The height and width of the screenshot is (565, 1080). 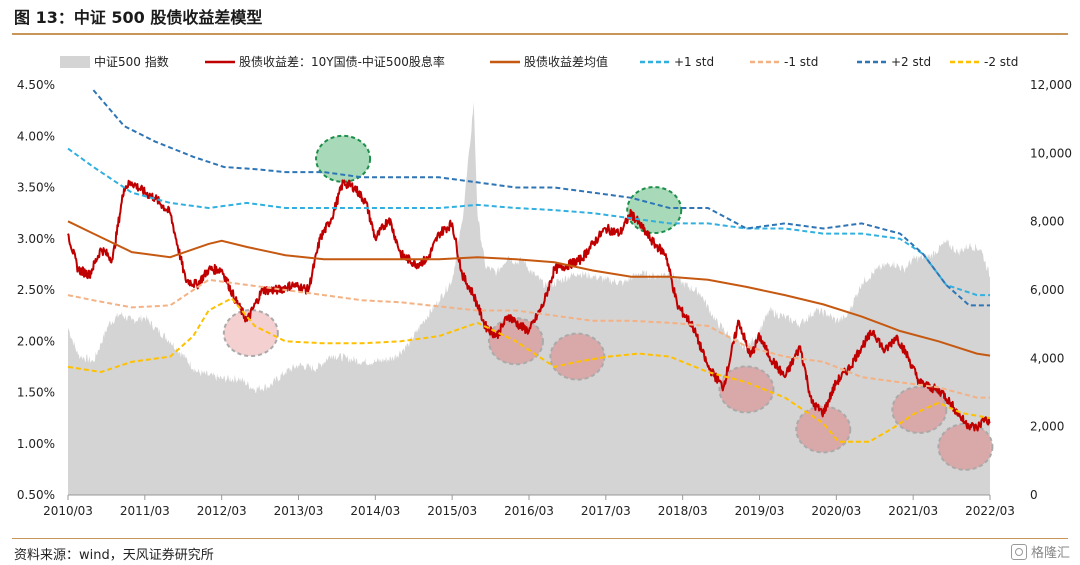 What do you see at coordinates (1001, 62) in the screenshot?
I see `legend-label-6: -2 std` at bounding box center [1001, 62].